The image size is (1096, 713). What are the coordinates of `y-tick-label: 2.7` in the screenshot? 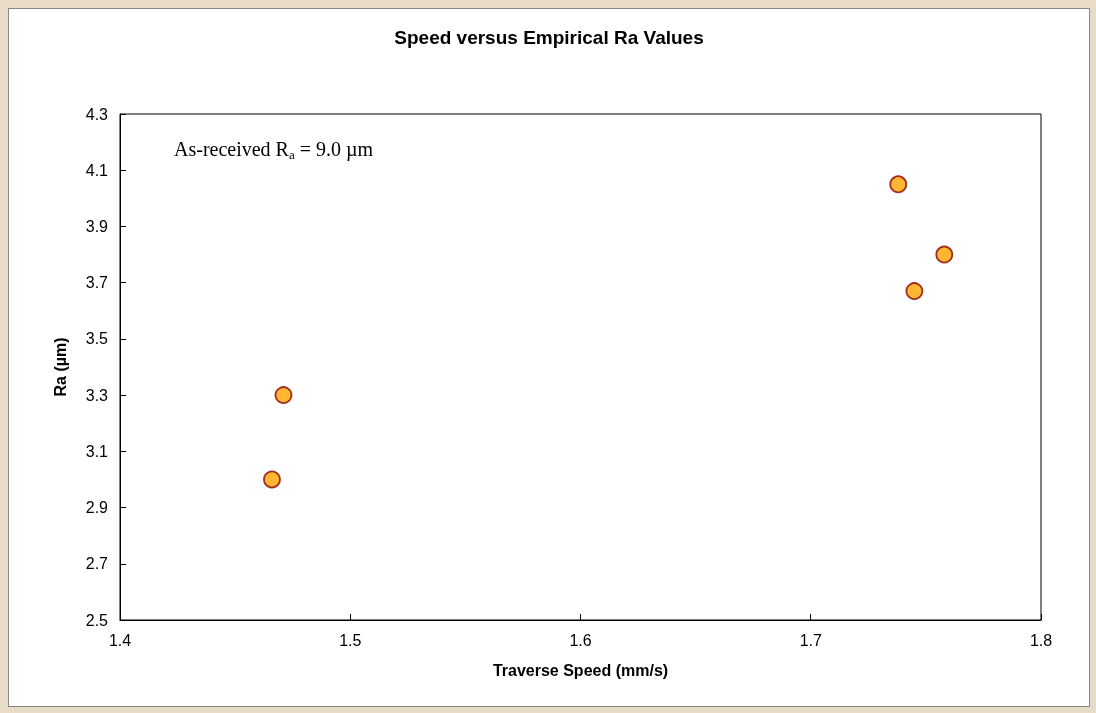 It's located at (97, 564).